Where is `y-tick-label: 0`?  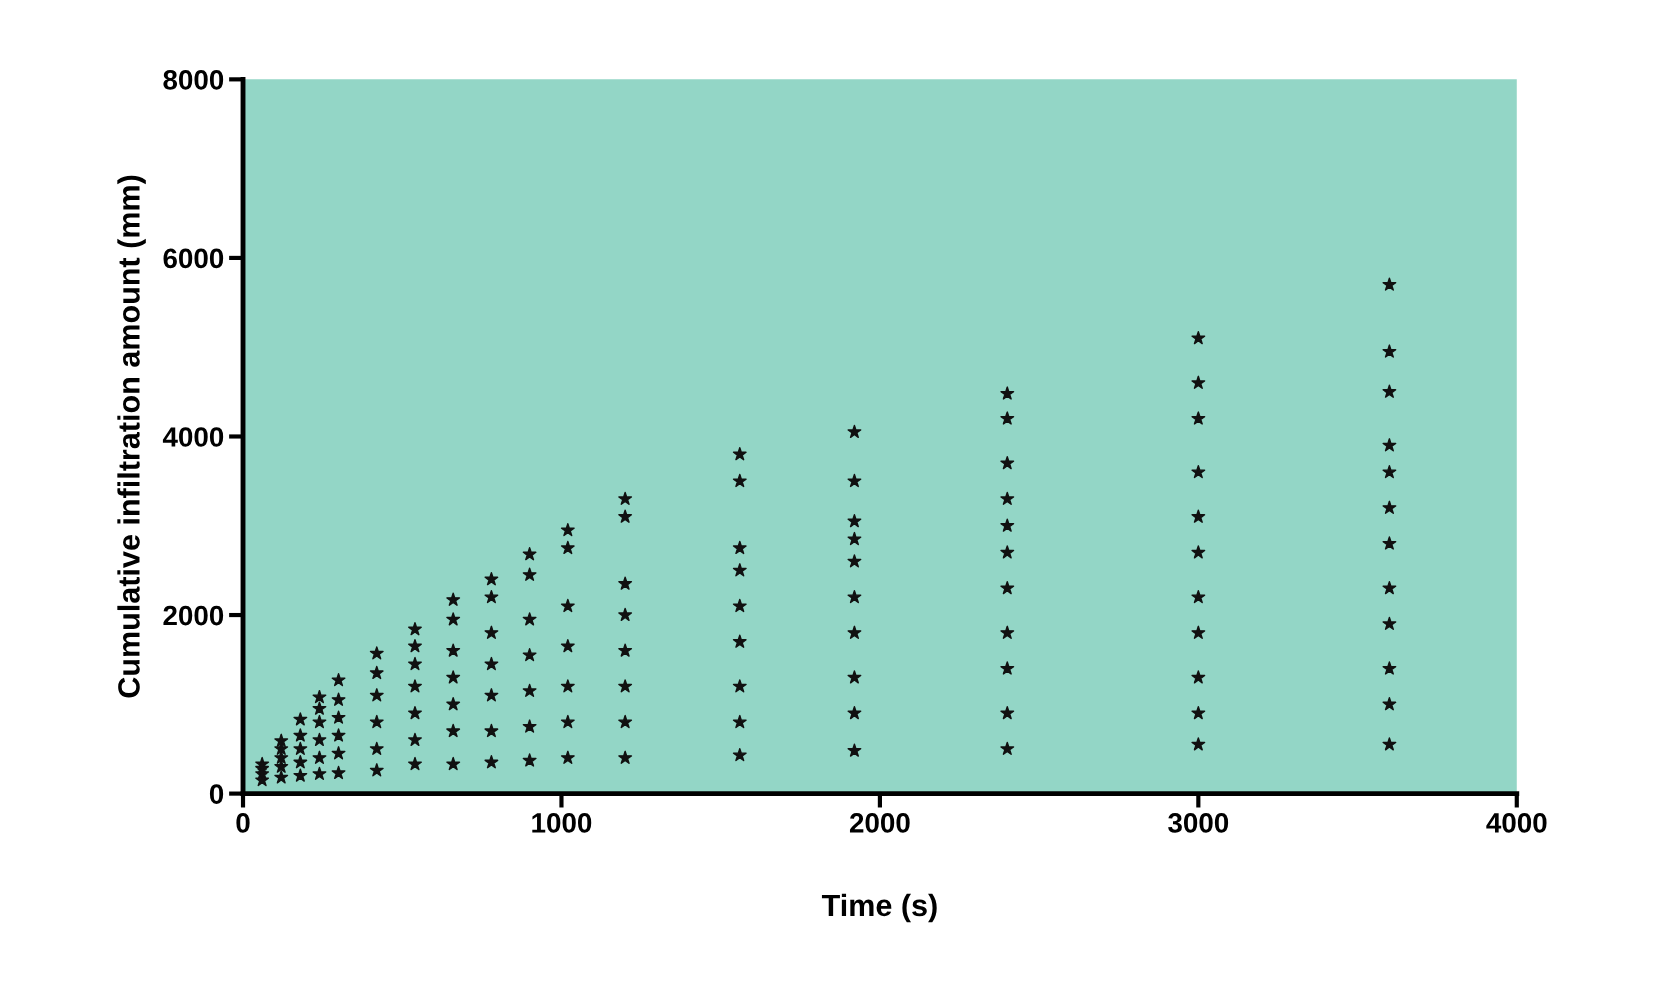
y-tick-label: 0 is located at coordinates (216, 794).